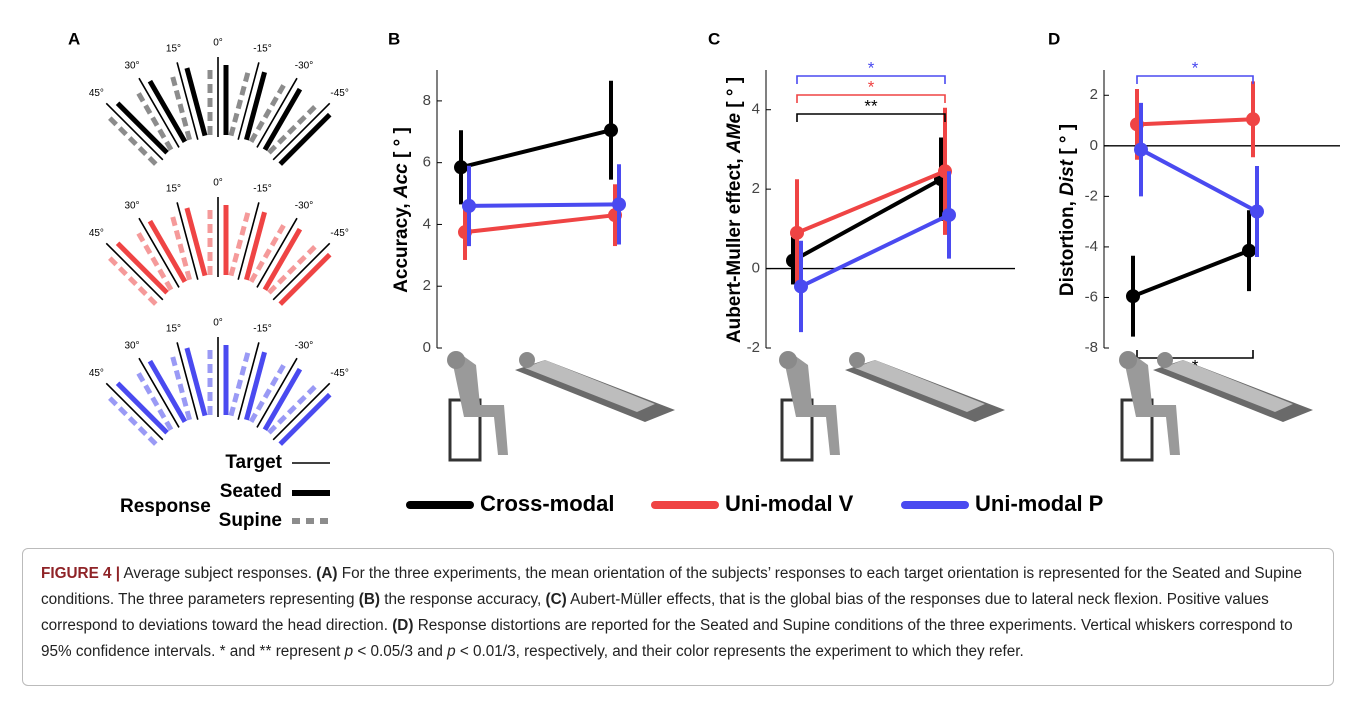  What do you see at coordinates (734, 248) in the screenshot?
I see `y-label-part: Aubert-Muller effect,` at bounding box center [734, 248].